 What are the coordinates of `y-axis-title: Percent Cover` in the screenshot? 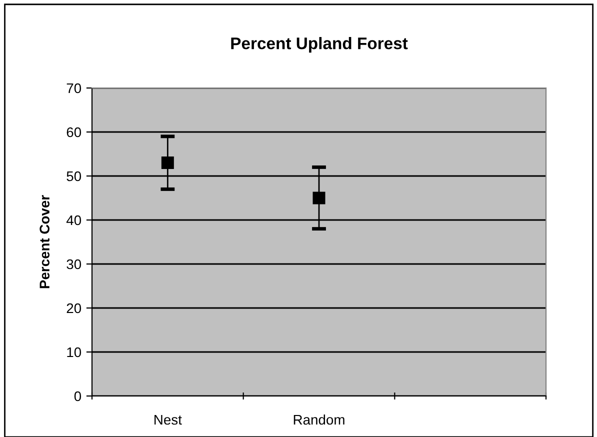 It's located at (45, 241).